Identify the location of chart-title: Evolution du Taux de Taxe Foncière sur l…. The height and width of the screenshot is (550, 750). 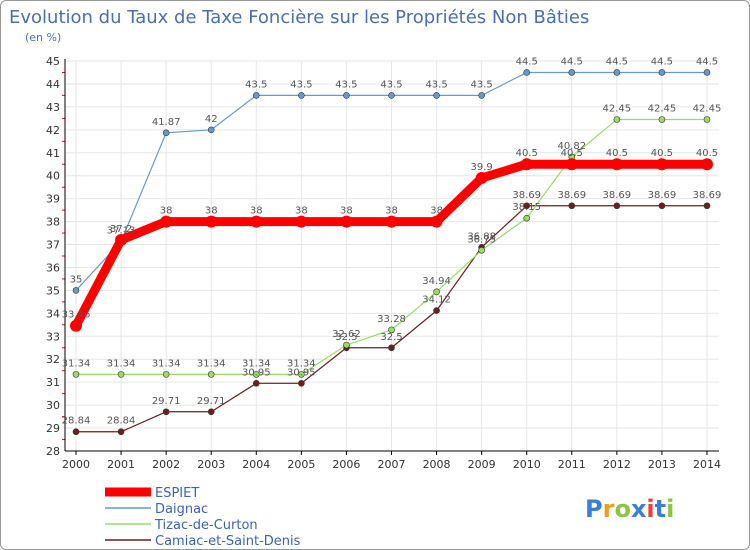
(299, 17).